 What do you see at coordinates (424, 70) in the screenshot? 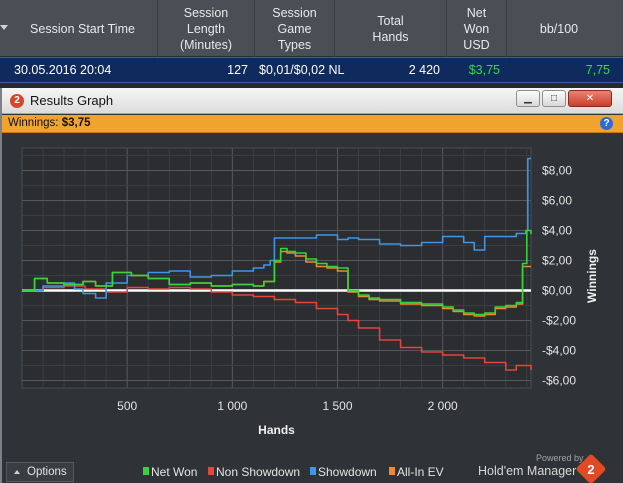
I see `cell-total-hands: 2 420` at bounding box center [424, 70].